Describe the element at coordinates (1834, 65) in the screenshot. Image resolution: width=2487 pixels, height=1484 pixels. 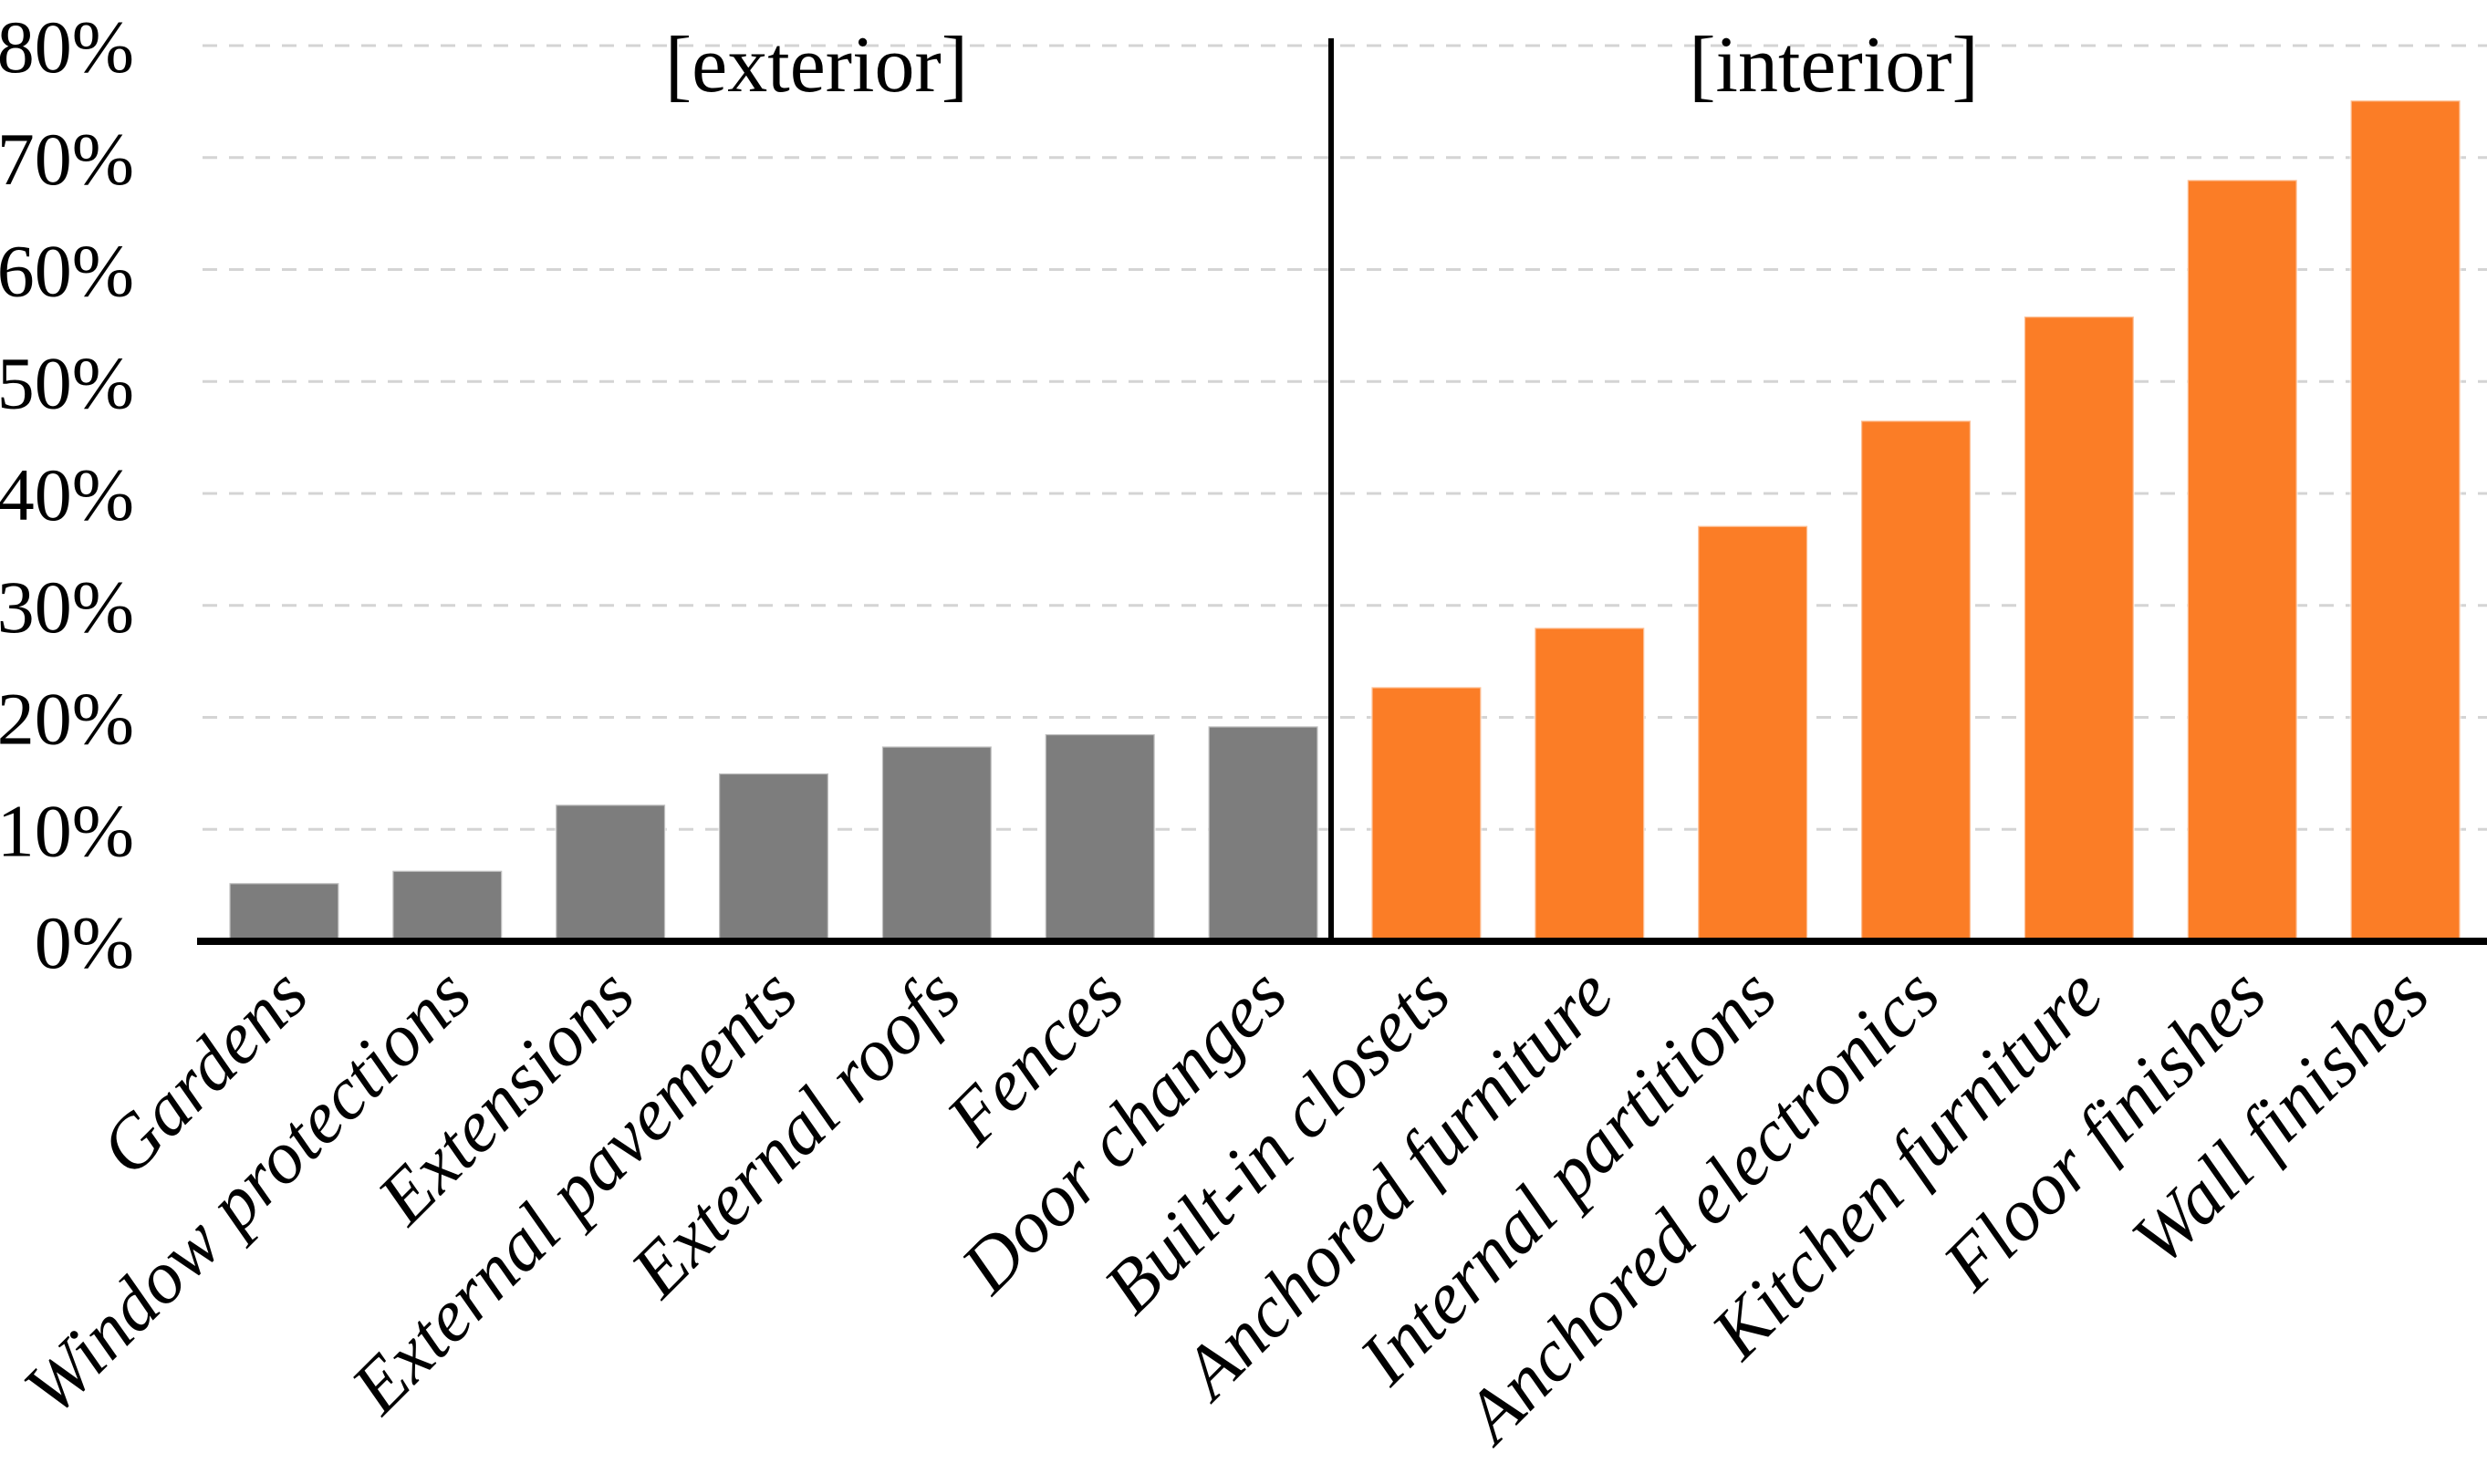
I see `group-label-interior: [interior]` at that location.